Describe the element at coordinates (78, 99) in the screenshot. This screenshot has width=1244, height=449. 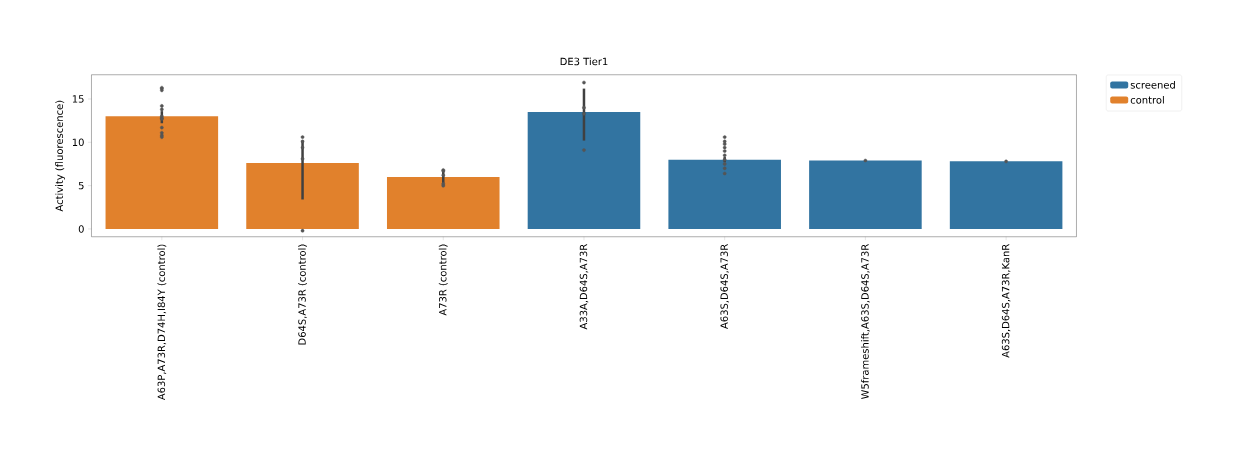
I see `y-tick-label: 15` at that location.